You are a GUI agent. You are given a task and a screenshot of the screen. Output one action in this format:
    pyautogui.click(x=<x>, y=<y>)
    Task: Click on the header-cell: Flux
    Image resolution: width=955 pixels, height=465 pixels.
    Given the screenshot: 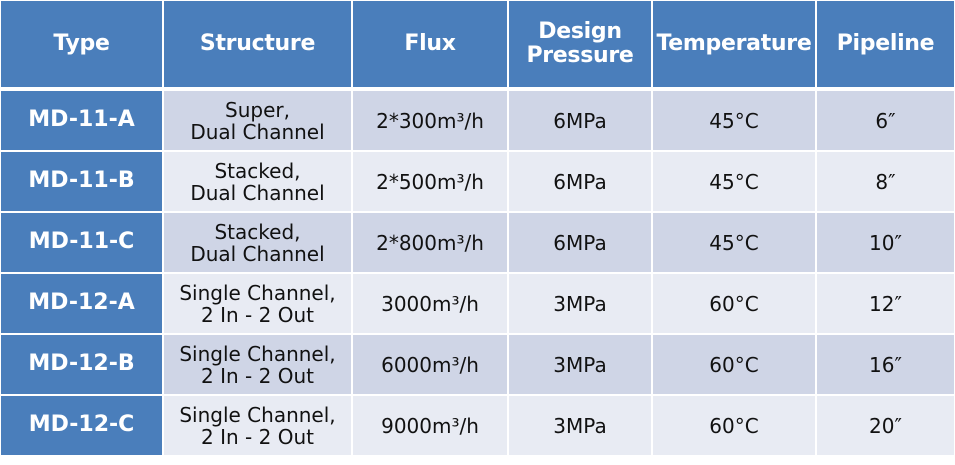 What is the action you would take?
    pyautogui.click(x=430, y=44)
    